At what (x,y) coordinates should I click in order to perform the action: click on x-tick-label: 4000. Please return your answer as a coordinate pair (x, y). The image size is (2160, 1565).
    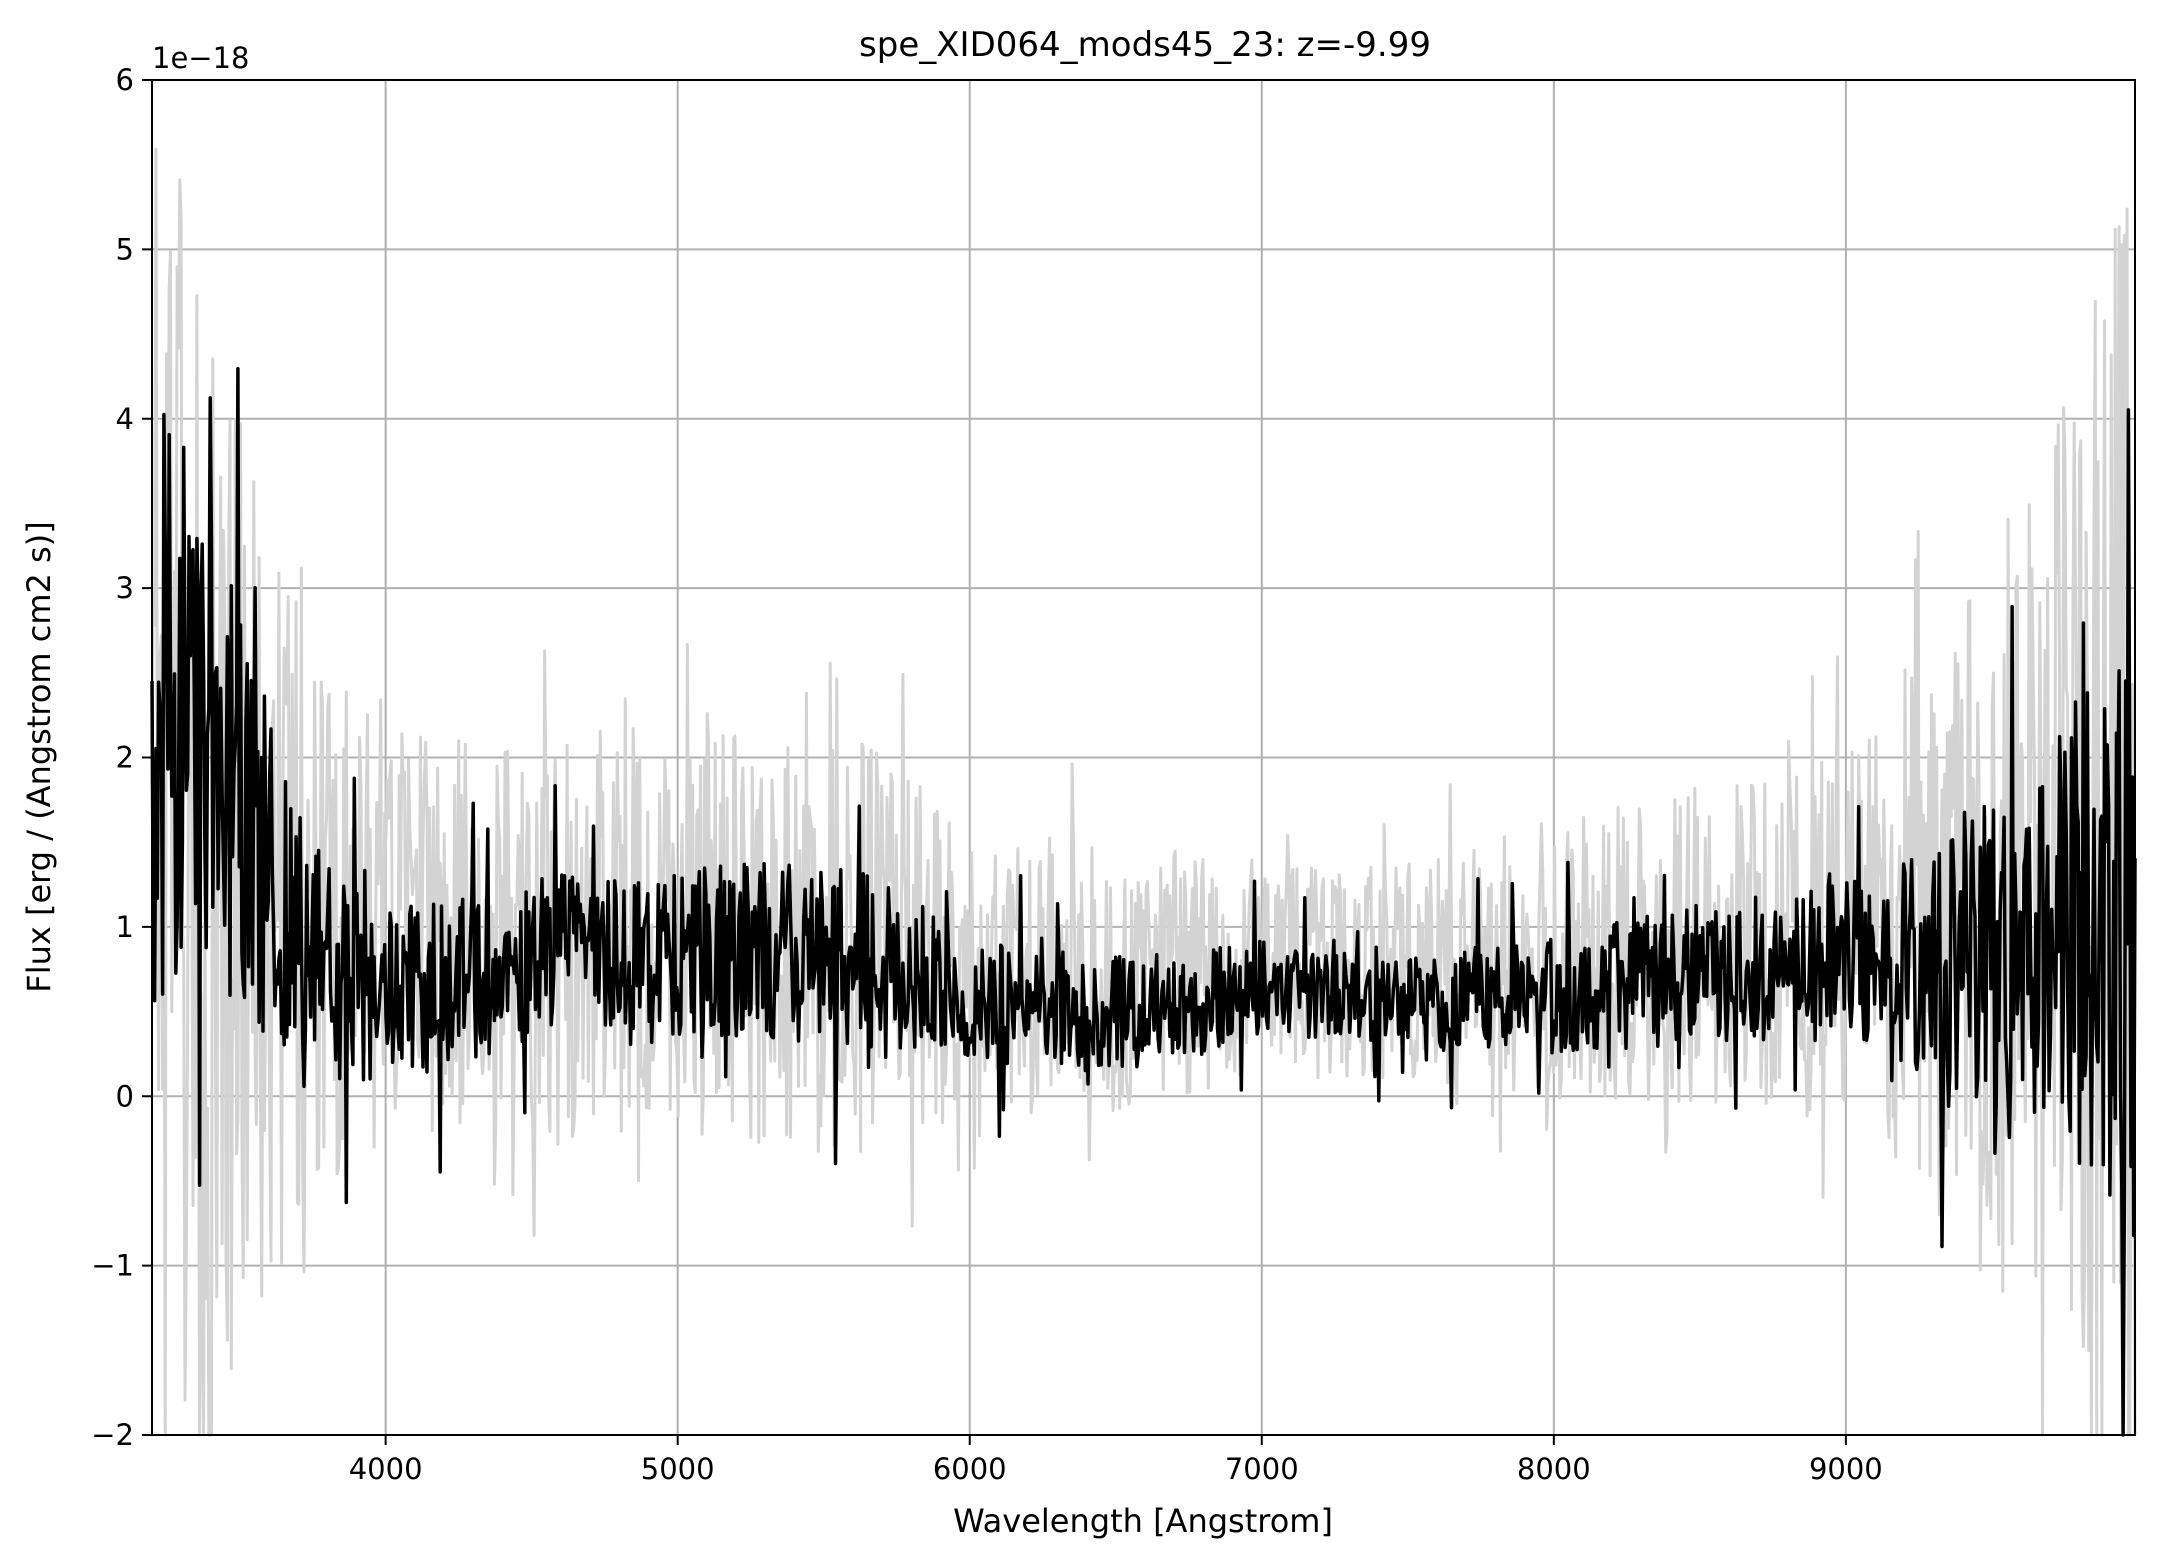
    Looking at the image, I should click on (386, 1469).